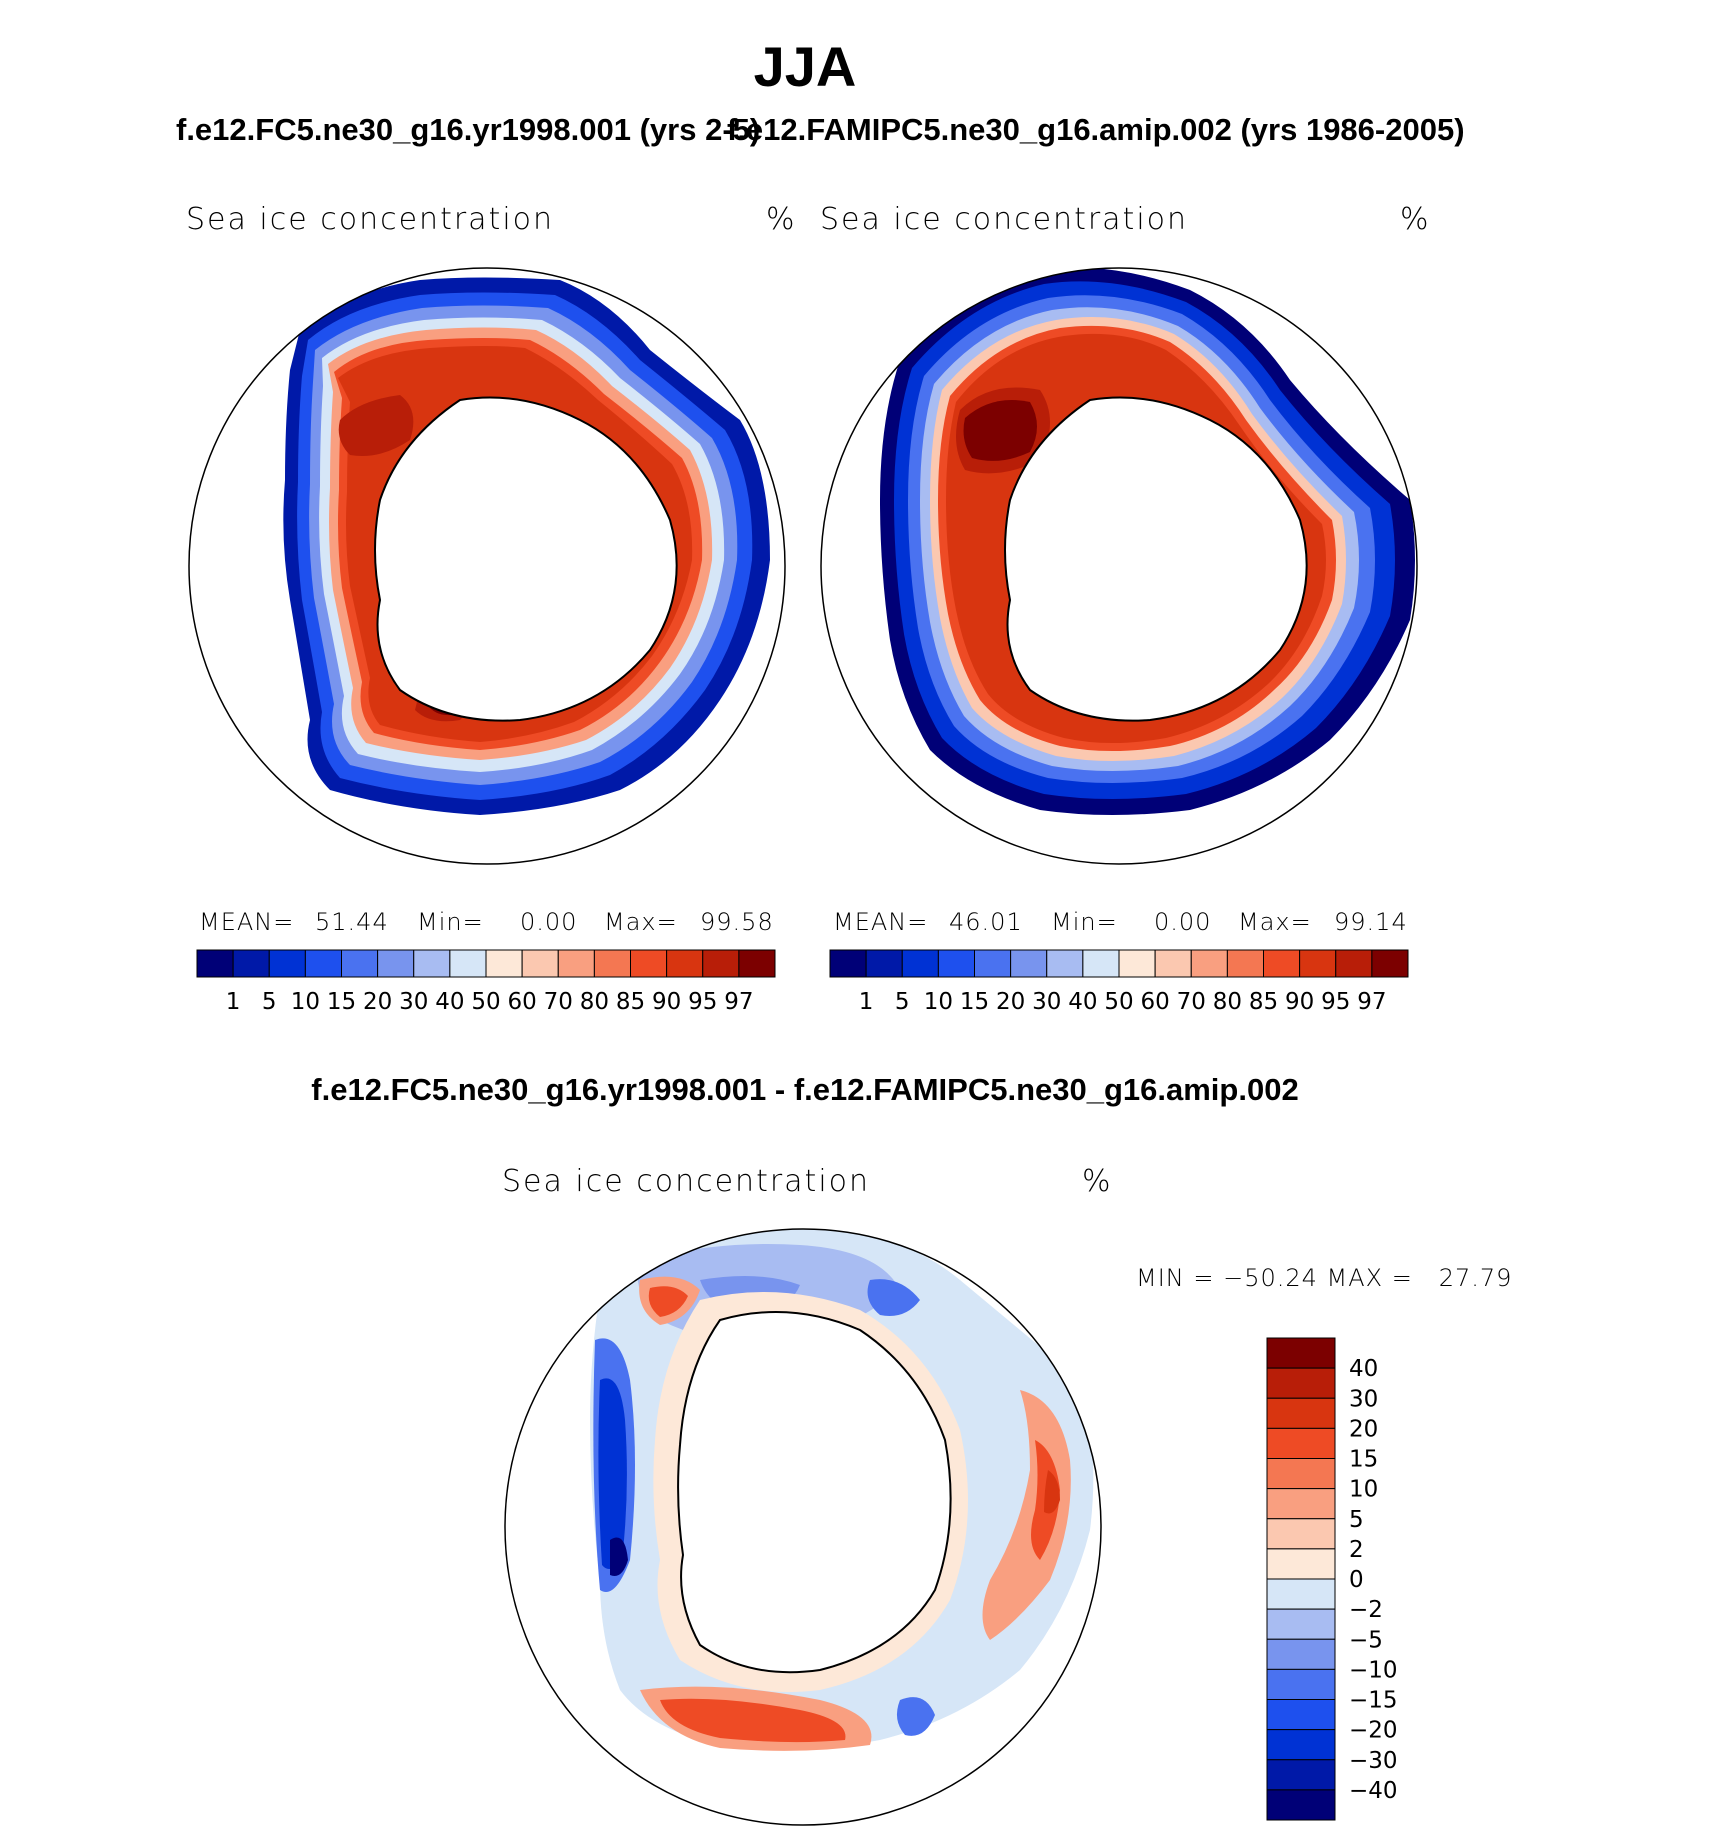 The height and width of the screenshot is (1837, 1710). Describe the element at coordinates (1335, 1002) in the screenshot. I see `panel2-colorbar-tick-label: 95` at that location.